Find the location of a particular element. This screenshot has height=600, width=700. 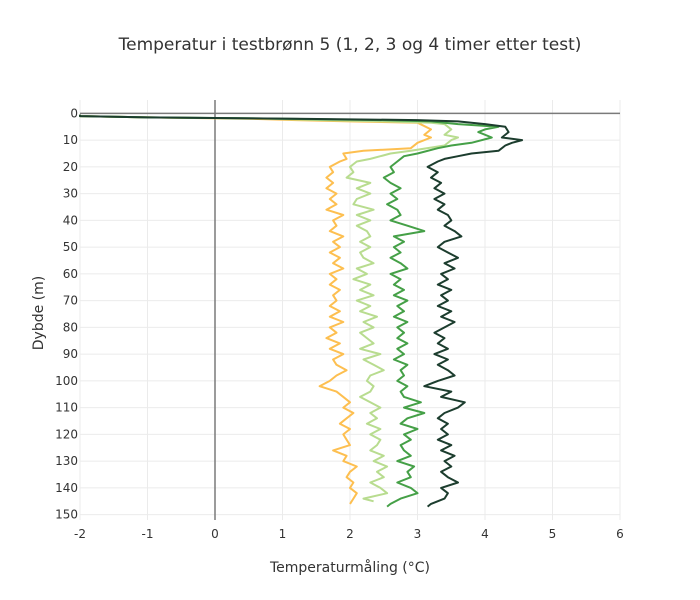

x-tick-label: 4 is located at coordinates (485, 534).